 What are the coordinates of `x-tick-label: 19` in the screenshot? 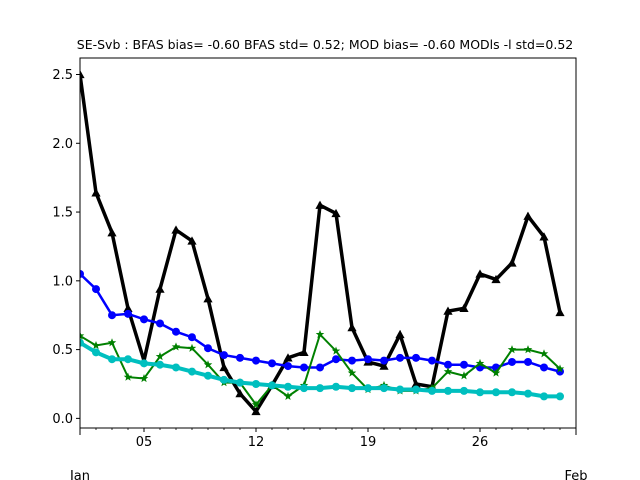 It's located at (368, 442).